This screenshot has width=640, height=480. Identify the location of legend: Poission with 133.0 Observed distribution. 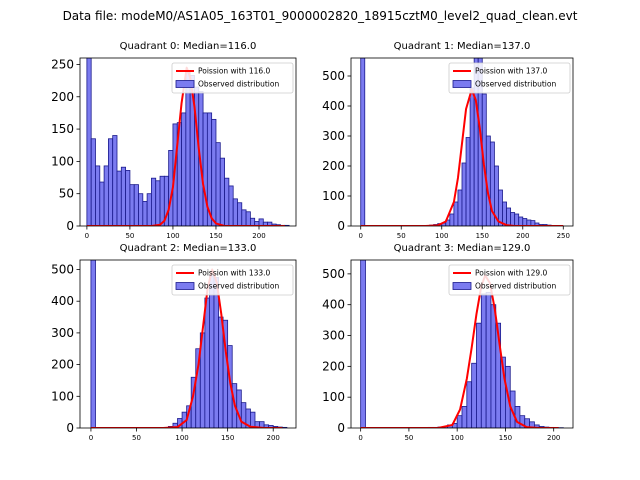
(232, 280).